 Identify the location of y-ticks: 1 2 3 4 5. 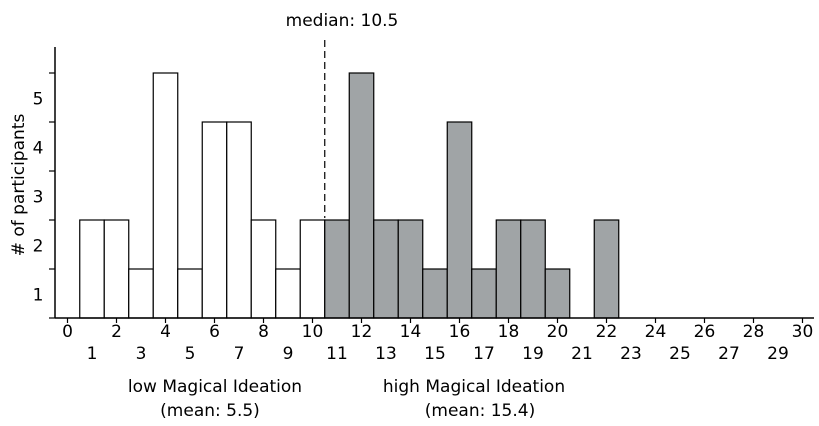
(44, 195).